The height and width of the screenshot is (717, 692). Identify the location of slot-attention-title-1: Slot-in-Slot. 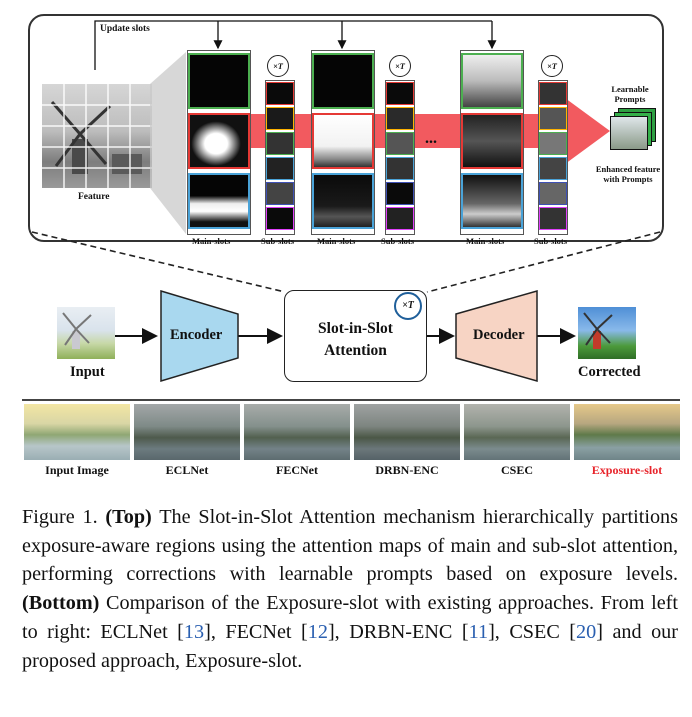
(355, 328).